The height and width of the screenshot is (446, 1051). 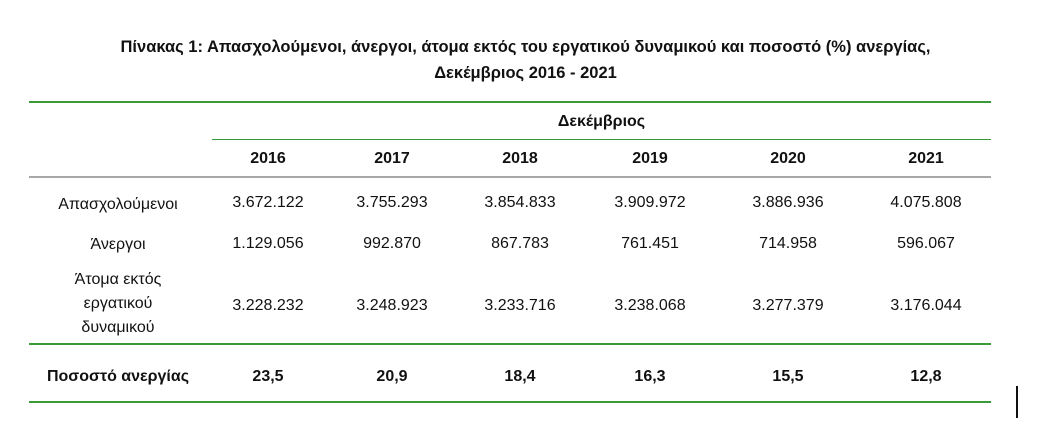 What do you see at coordinates (520, 305) in the screenshot?
I see `table-cell: 3.233.716` at bounding box center [520, 305].